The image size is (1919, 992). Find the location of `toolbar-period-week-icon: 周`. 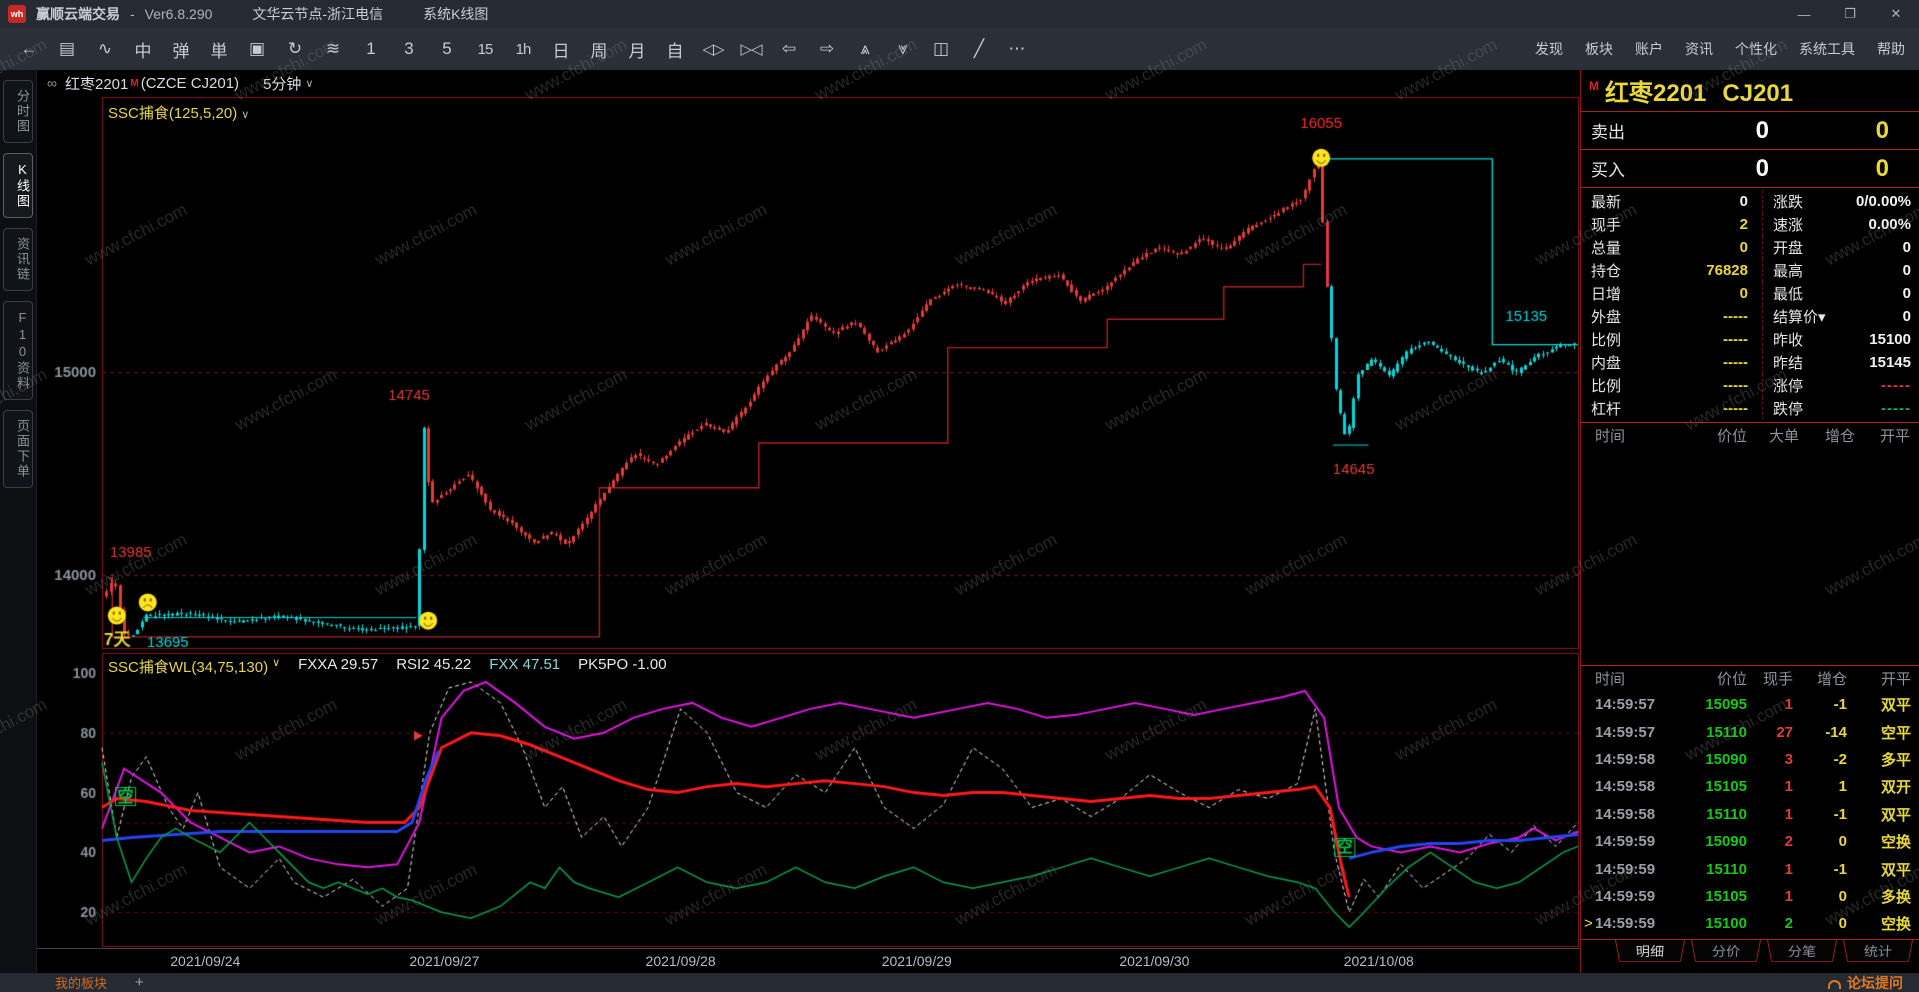

toolbar-period-week-icon: 周 is located at coordinates (599, 51).